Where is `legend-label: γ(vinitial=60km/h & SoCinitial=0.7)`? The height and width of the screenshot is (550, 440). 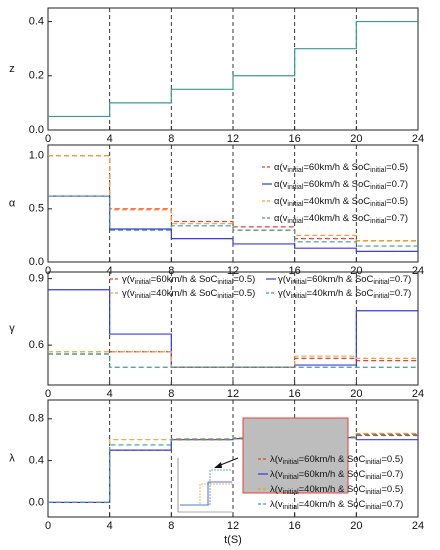 legend-label: γ(vinitial=60km/h & SoCinitial=0.7) is located at coordinates (344, 280).